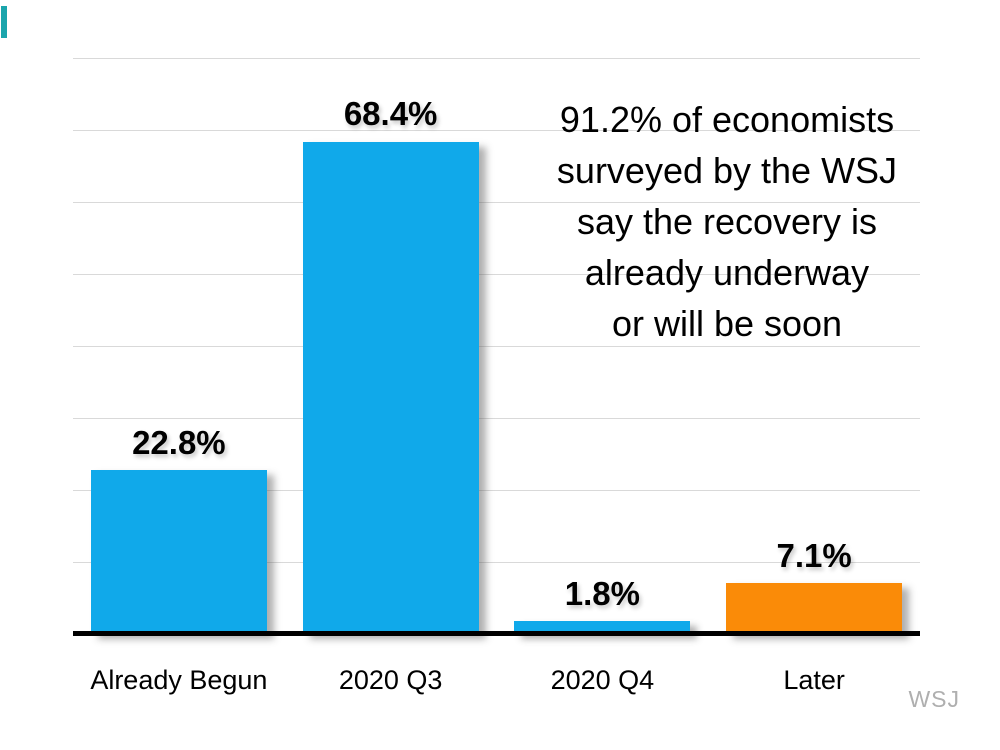  Describe the element at coordinates (179, 680) in the screenshot. I see `category-label-already-begun: Already Begun` at that location.